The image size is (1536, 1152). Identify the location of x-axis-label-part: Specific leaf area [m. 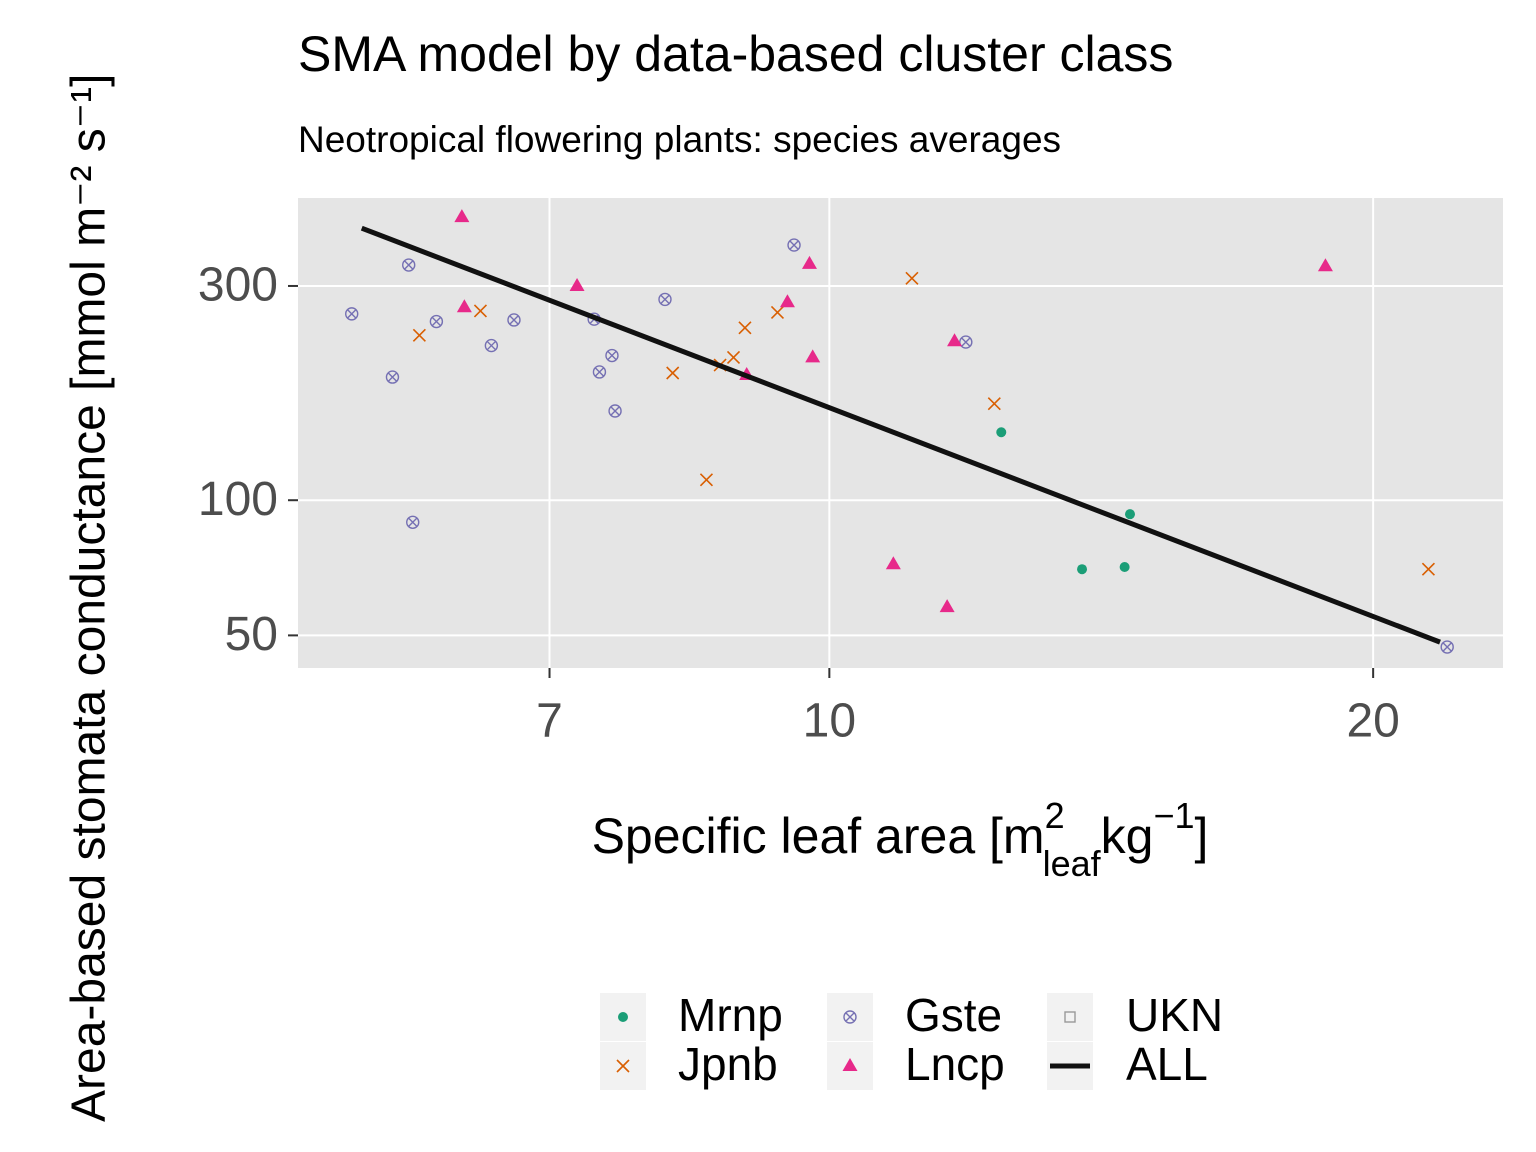
(818, 836).